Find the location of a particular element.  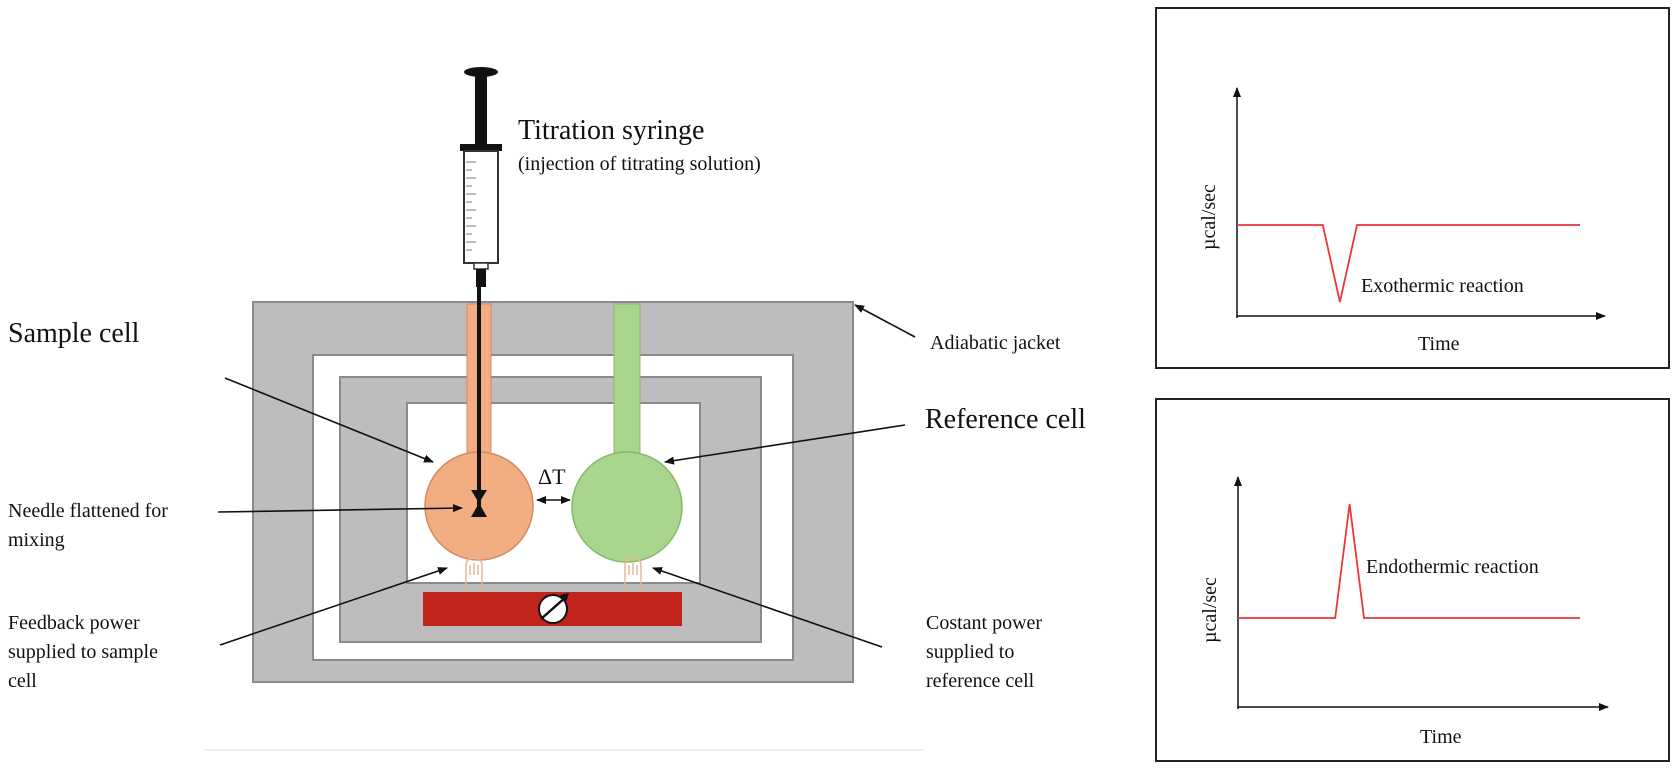

needle-pointer is located at coordinates (340, 508).